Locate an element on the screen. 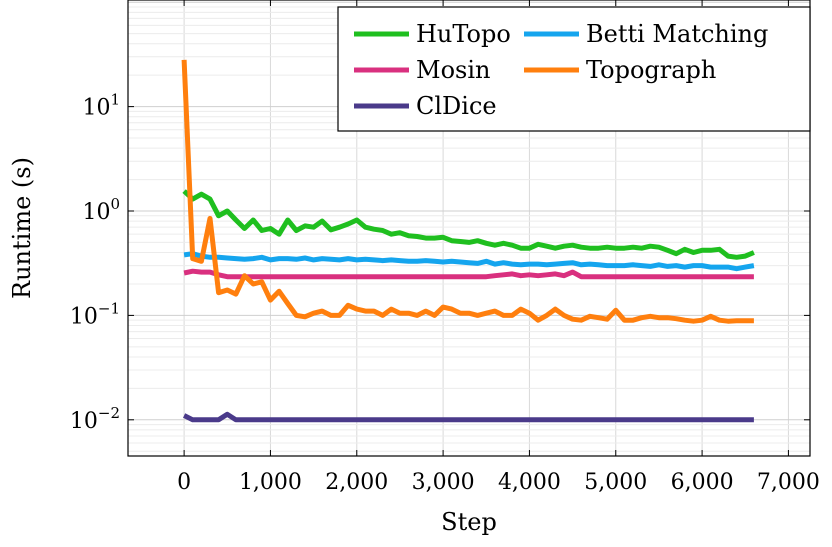 Image resolution: width=832 pixels, height=547 pixels. legend: HuTopo Betti Matching Mosin Topograph ClDice is located at coordinates (574, 69).